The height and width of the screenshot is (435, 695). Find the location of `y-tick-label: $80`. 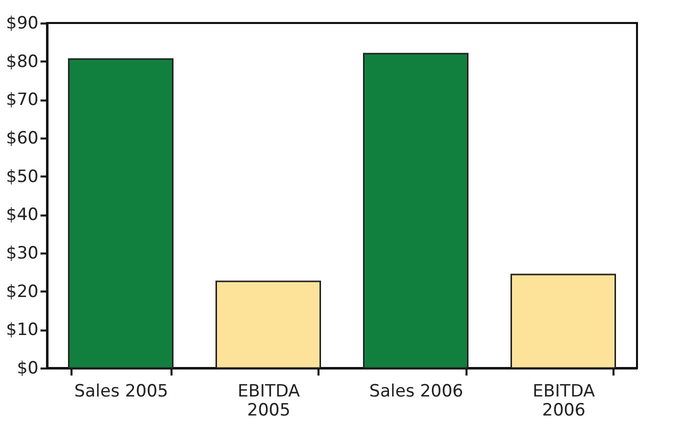

y-tick-label: $80 is located at coordinates (22, 62).